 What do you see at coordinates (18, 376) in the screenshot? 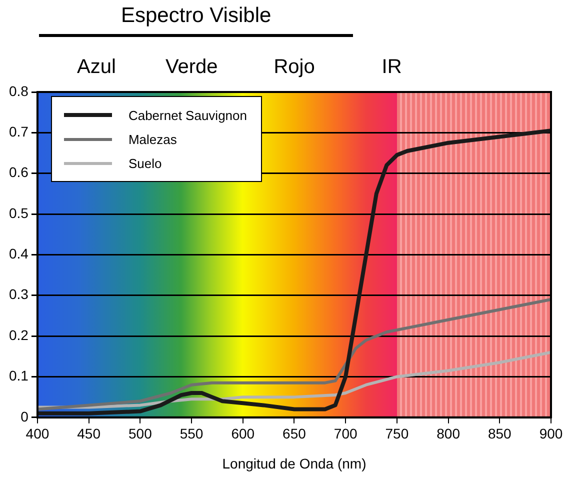
I see `y-tick-label: 0.1` at bounding box center [18, 376].